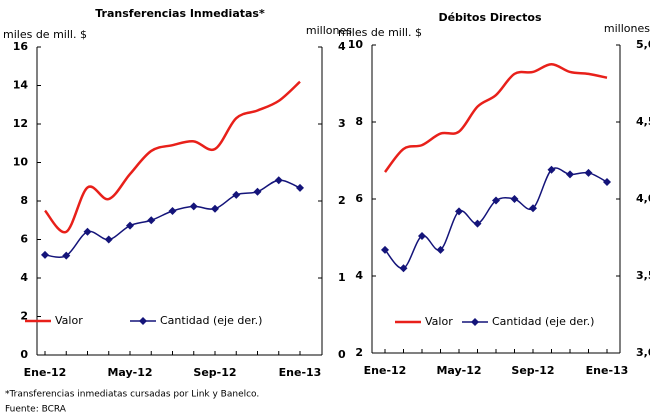  Describe the element at coordinates (643, 352) in the screenshot. I see `y2-tick-label: 3,0` at that location.